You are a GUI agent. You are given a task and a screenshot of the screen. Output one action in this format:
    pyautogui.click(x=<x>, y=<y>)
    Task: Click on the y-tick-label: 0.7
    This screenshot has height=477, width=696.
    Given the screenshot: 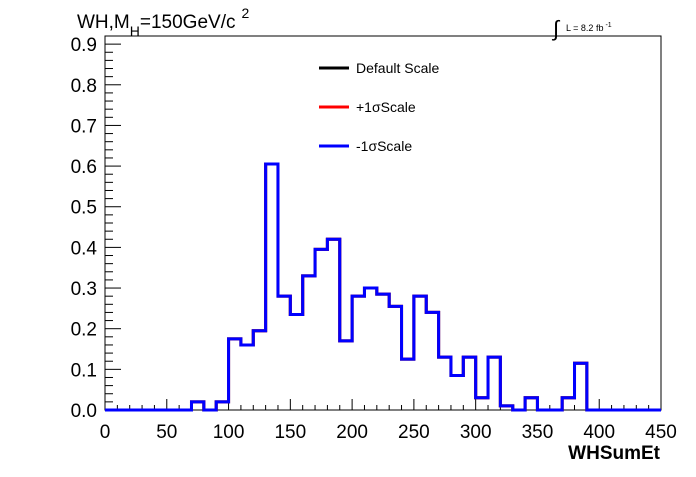 What is the action you would take?
    pyautogui.click(x=84, y=126)
    